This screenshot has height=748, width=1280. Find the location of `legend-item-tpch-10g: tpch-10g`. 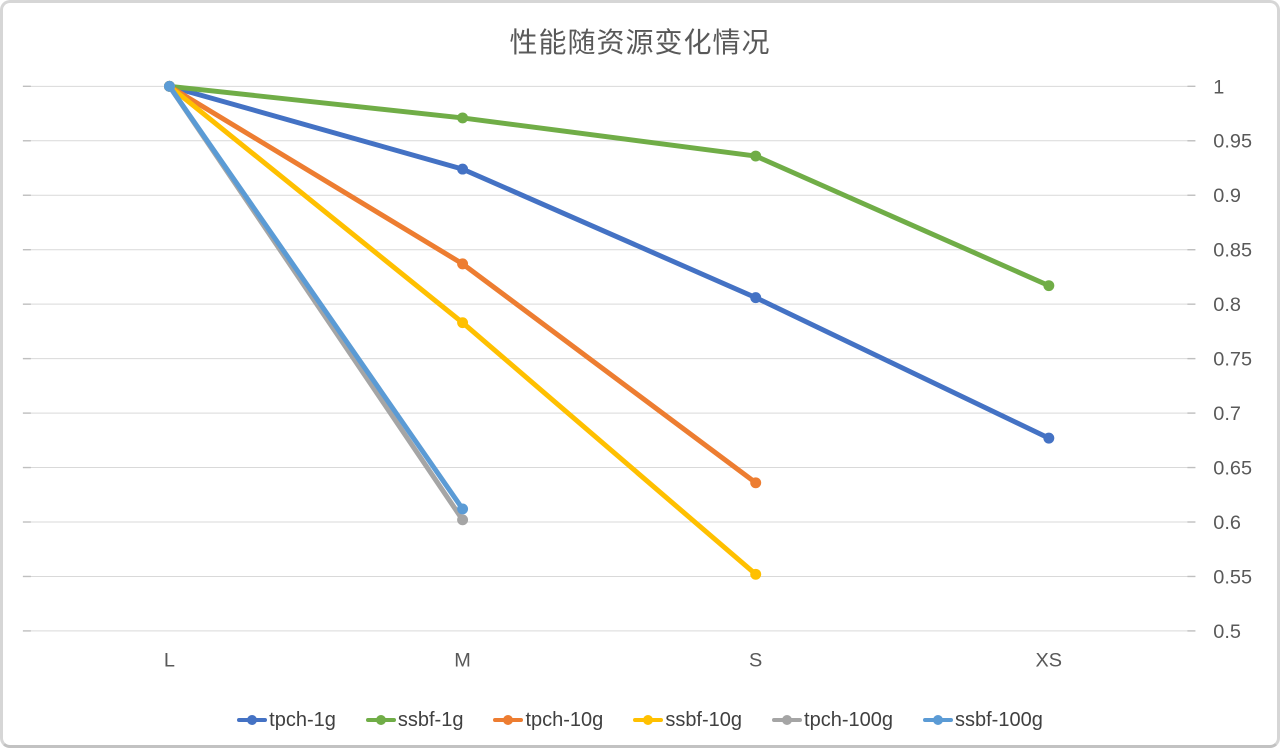

legend-item-tpch-10g: tpch-10g is located at coordinates (548, 720).